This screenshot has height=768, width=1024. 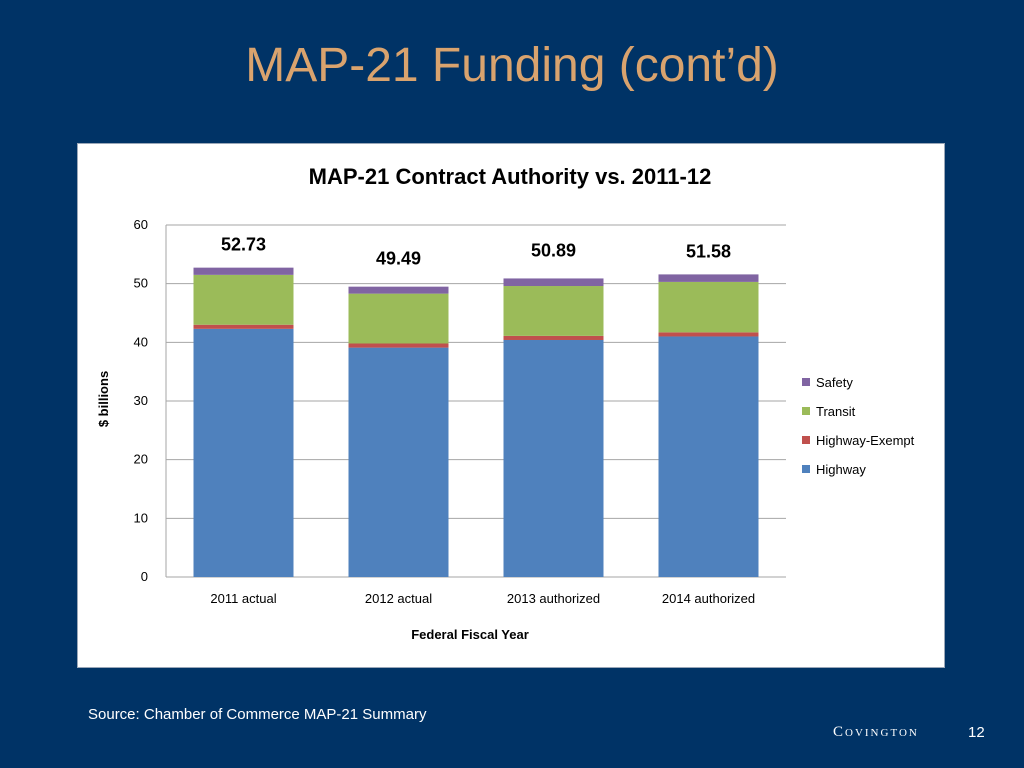 I want to click on bar-total-label: 51.58, so click(x=708, y=251).